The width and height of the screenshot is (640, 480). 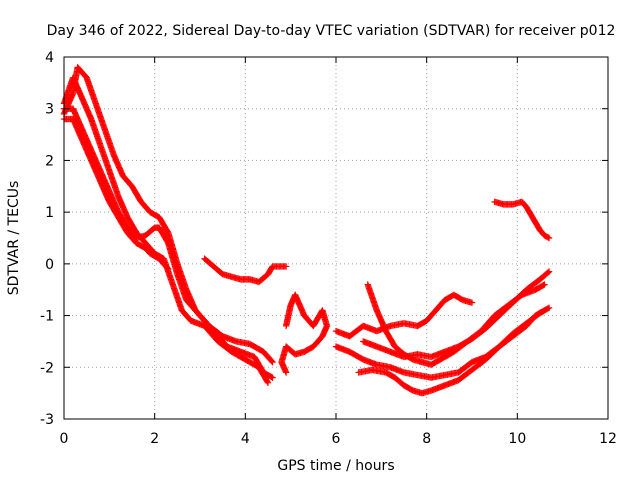 I want to click on y-tick-label: 4, so click(x=49, y=58).